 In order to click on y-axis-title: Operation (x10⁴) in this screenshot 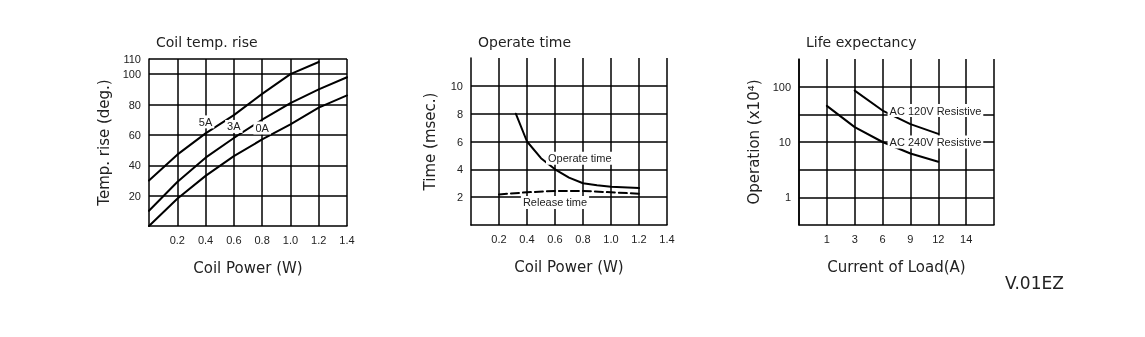, I will do `click(754, 142)`.